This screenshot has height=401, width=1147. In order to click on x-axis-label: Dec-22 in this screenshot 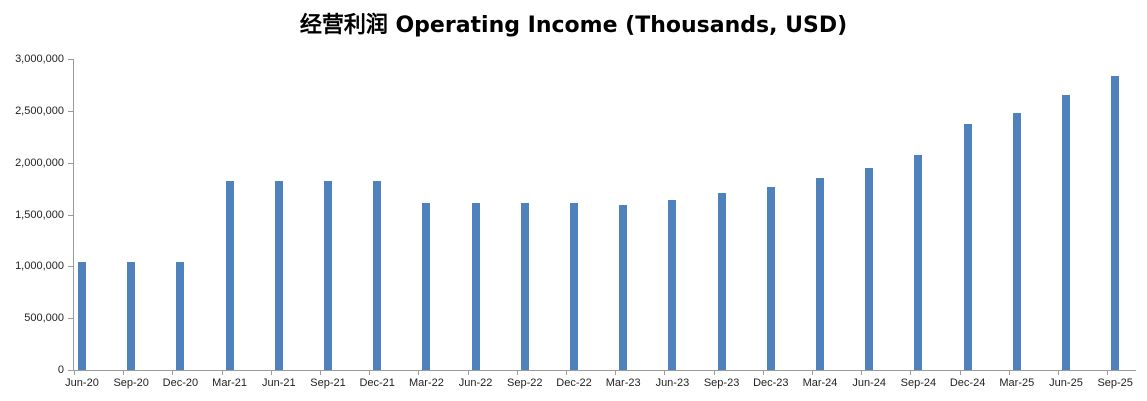, I will do `click(574, 383)`.